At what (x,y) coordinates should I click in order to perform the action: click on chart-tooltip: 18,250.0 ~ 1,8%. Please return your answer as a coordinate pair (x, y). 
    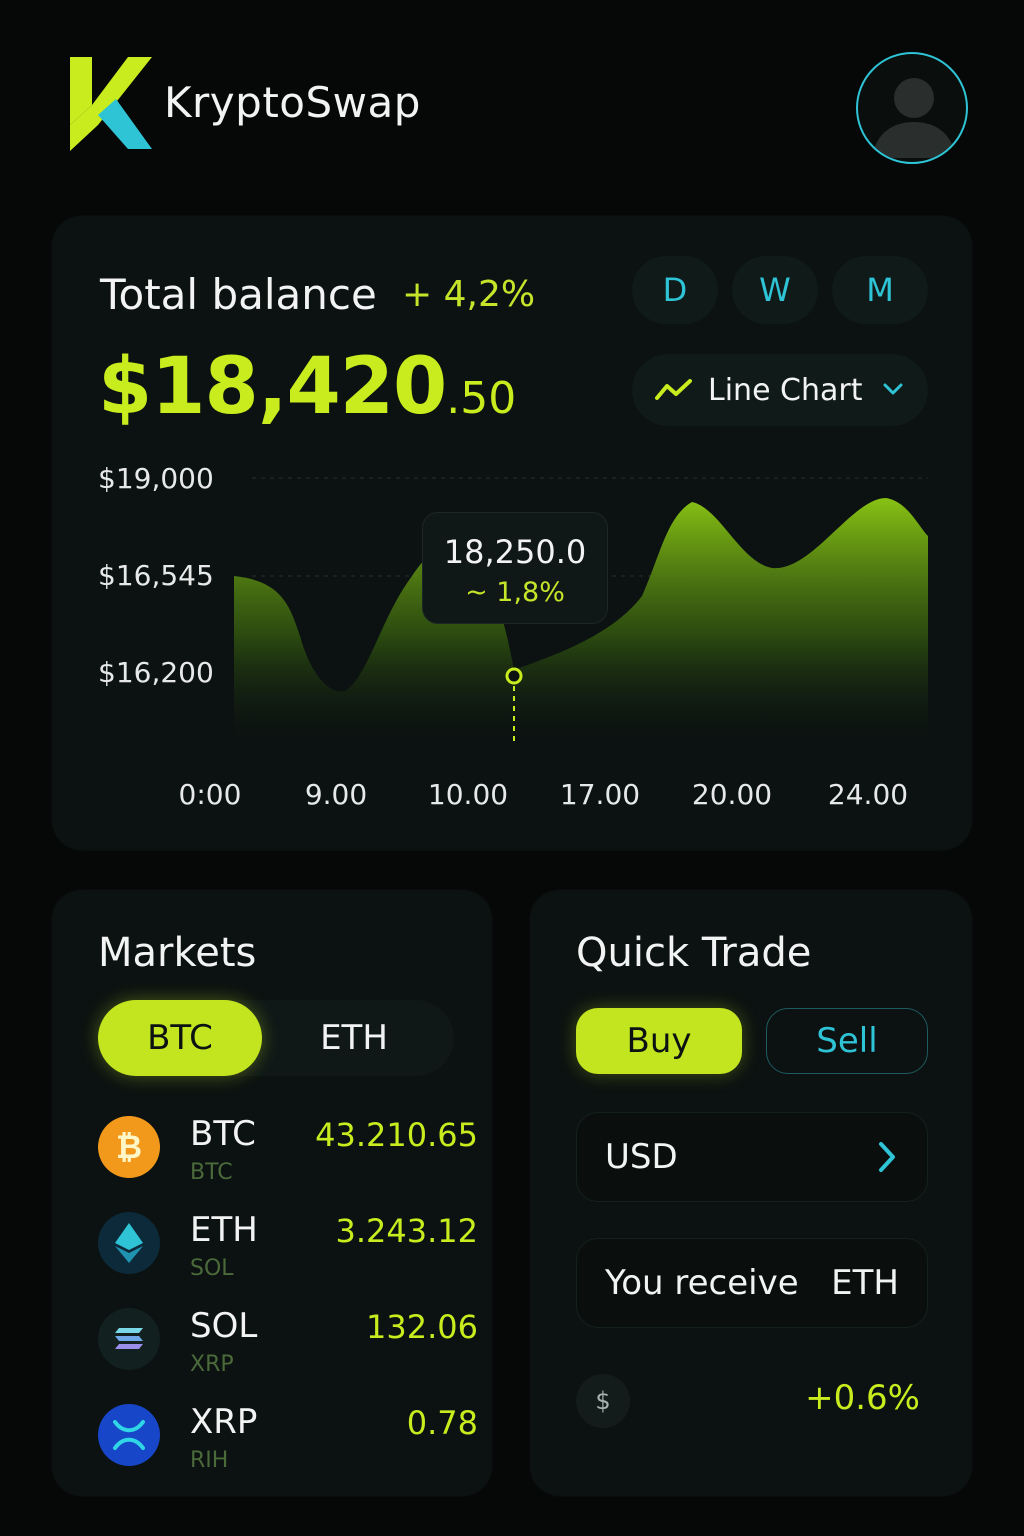
    Looking at the image, I should click on (515, 568).